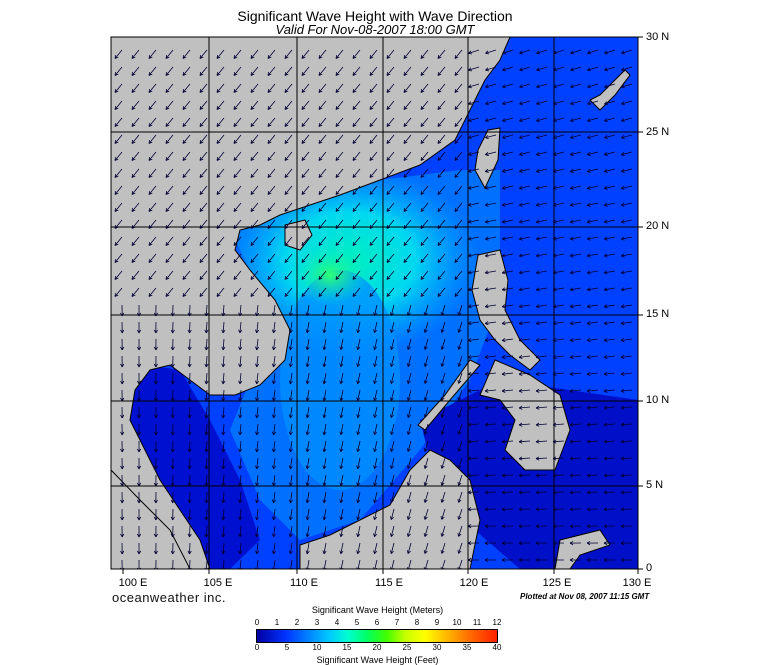 The image size is (775, 665). Describe the element at coordinates (525, 415) in the screenshot. I see `land-visayas-mindanao` at that location.